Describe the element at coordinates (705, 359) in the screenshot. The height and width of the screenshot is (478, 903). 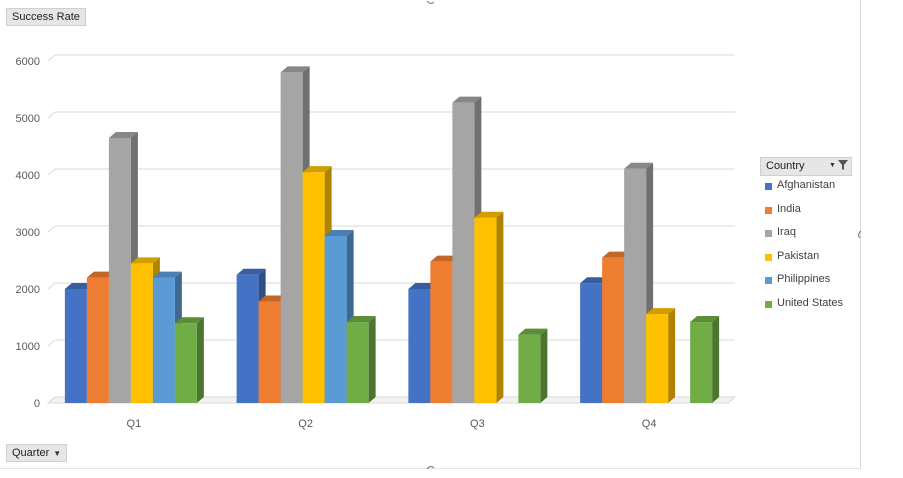
I see `bar-united-states-q4` at that location.